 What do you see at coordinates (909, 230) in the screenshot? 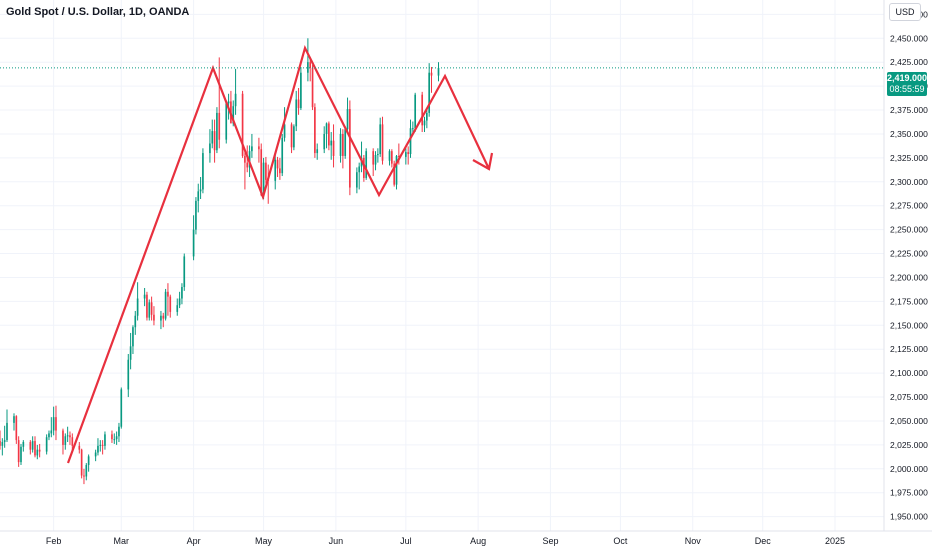
I see `price-tick-label: 2,250.000` at bounding box center [909, 230].